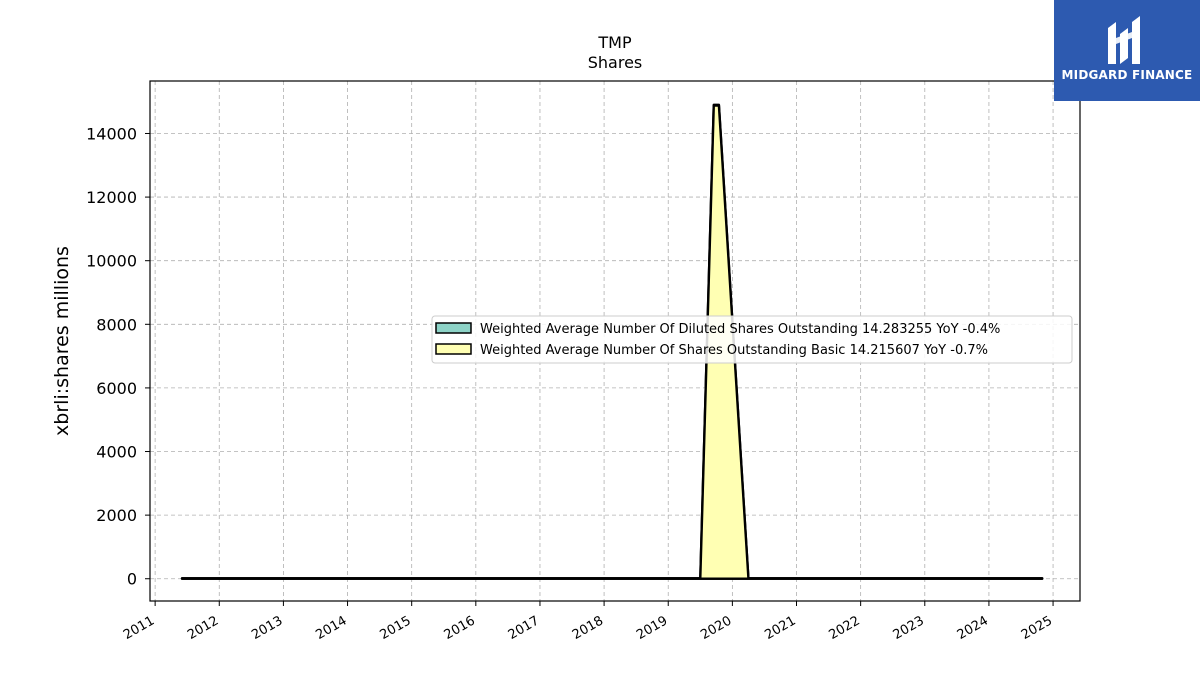 This screenshot has width=1200, height=675. What do you see at coordinates (716, 628) in the screenshot?
I see `x-tick-label: 2020` at bounding box center [716, 628].